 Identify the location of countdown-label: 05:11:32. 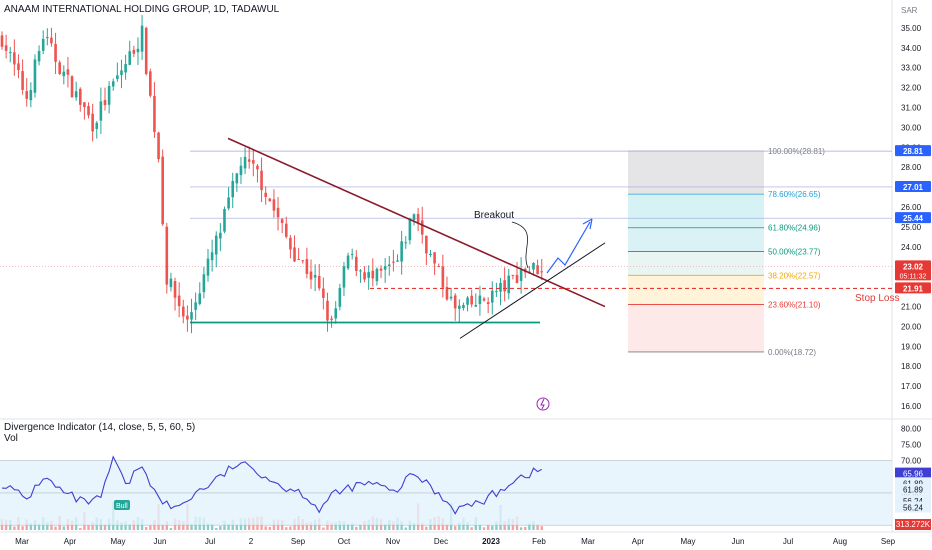
(913, 276).